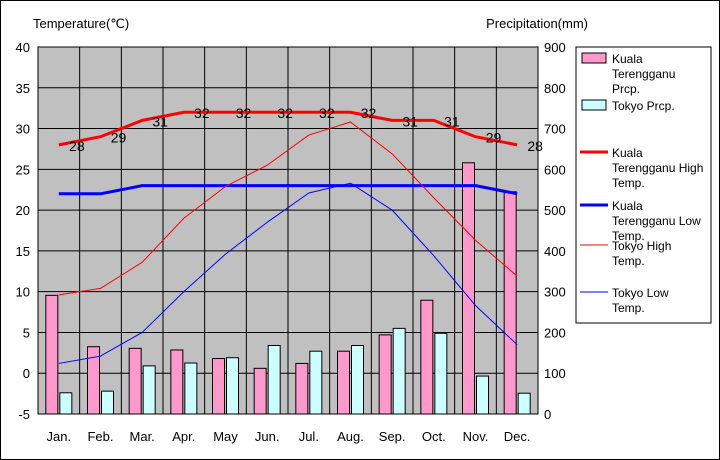 The image size is (720, 460). I want to click on category-label: Mar., so click(142, 436).